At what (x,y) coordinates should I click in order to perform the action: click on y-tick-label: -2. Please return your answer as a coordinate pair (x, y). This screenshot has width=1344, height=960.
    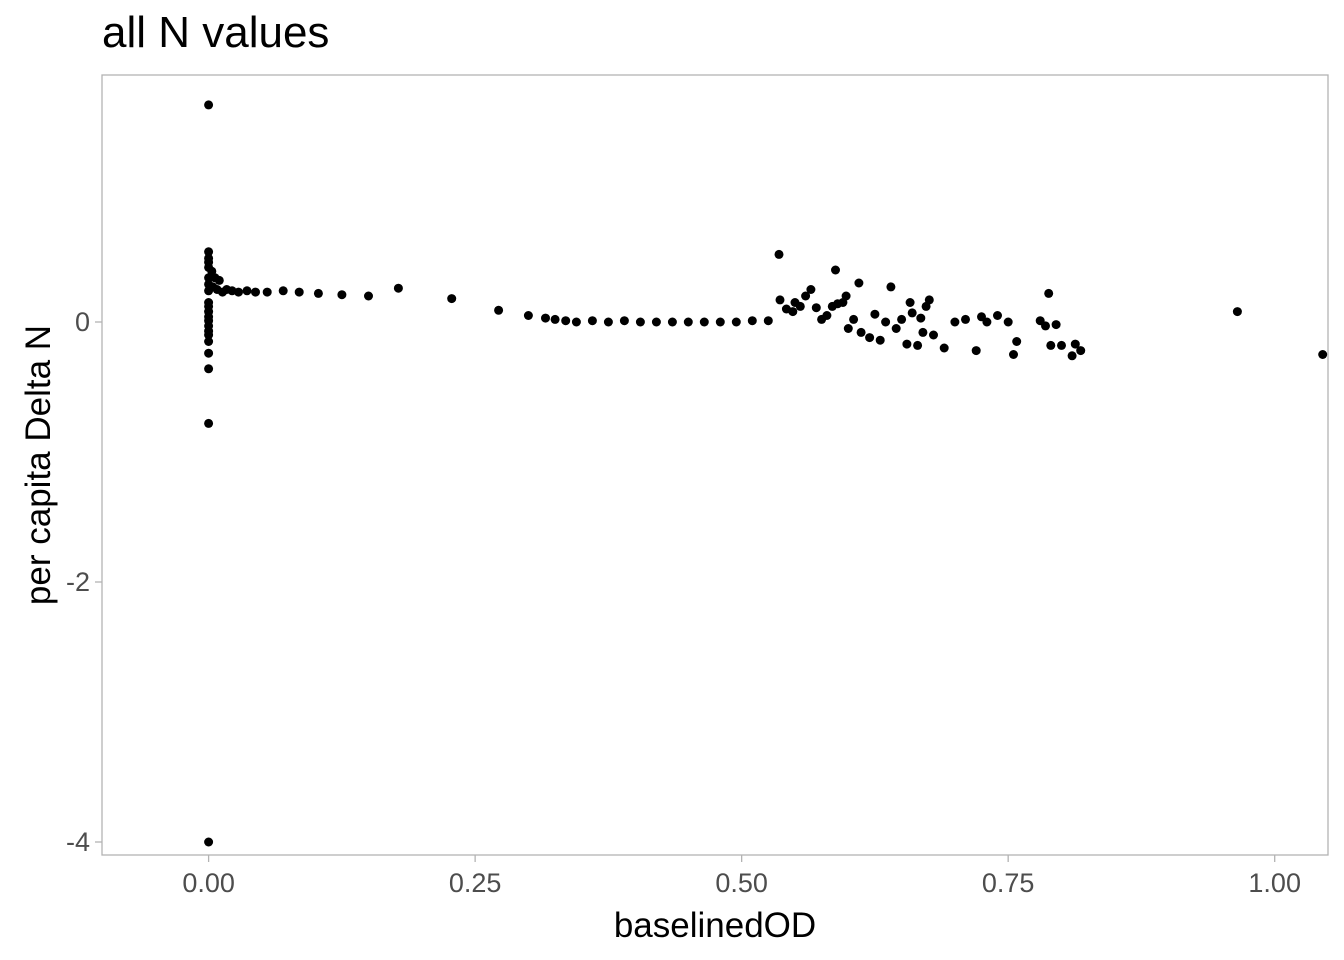
    Looking at the image, I should click on (78, 582).